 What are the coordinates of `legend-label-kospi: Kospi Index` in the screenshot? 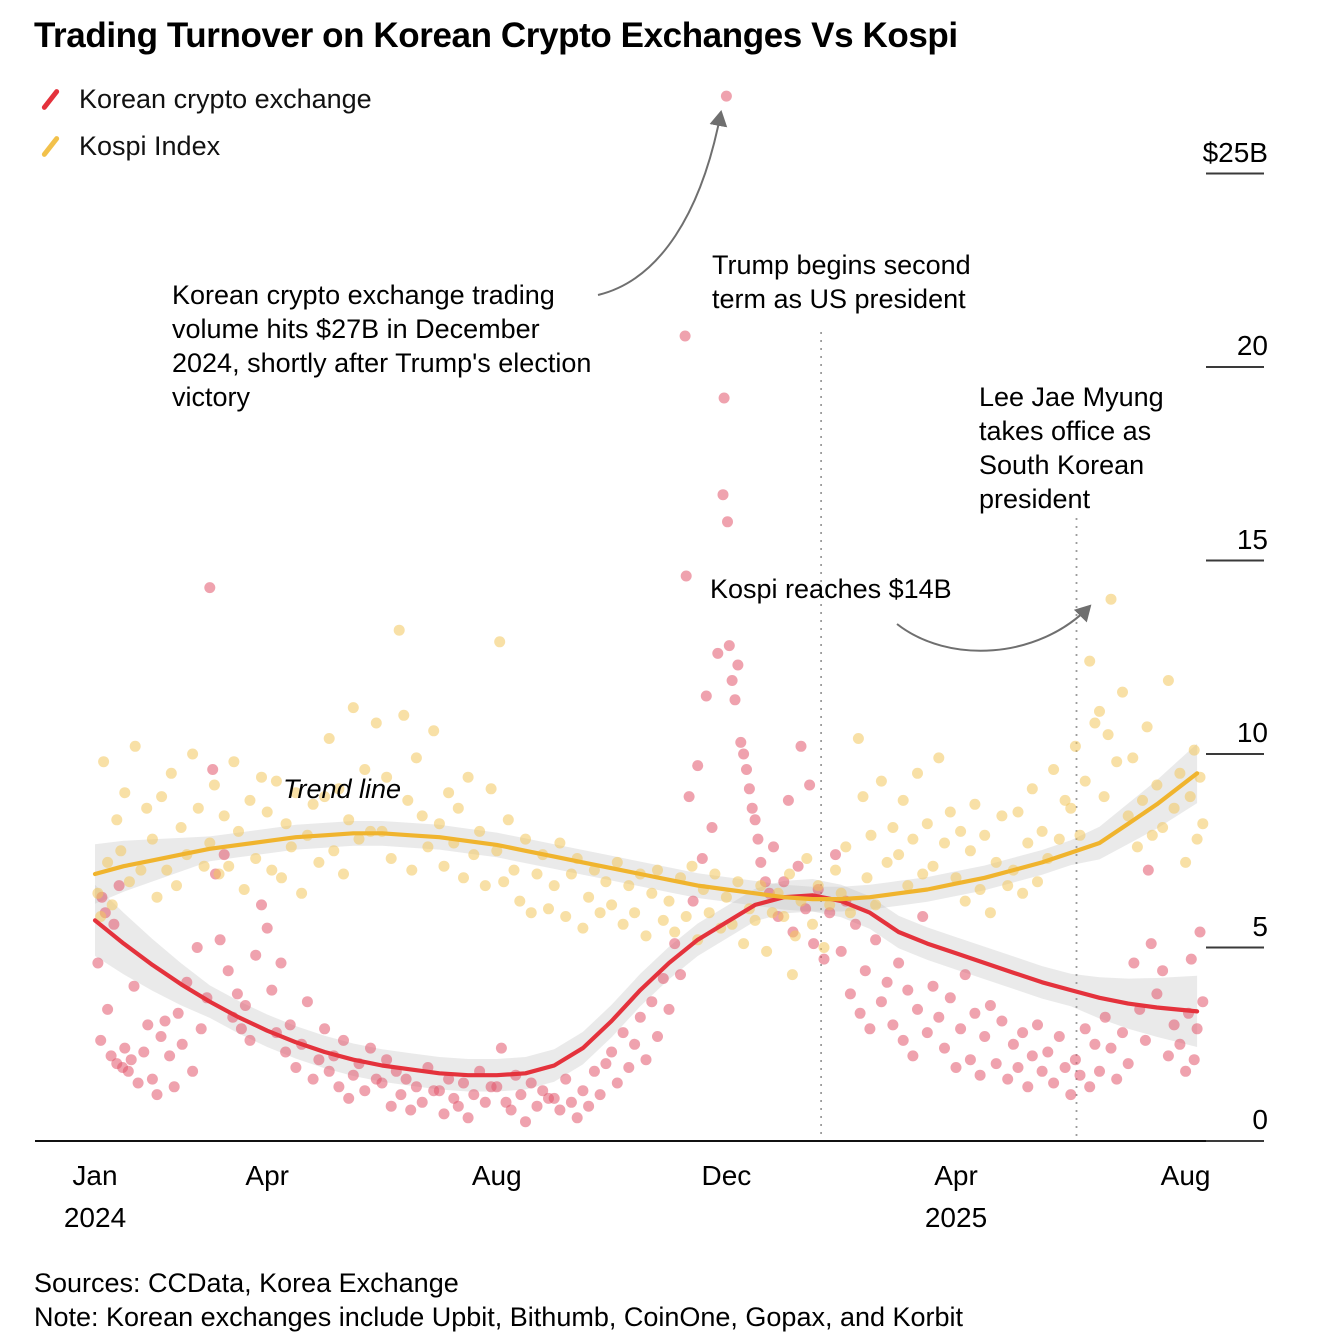 It's located at (150, 145).